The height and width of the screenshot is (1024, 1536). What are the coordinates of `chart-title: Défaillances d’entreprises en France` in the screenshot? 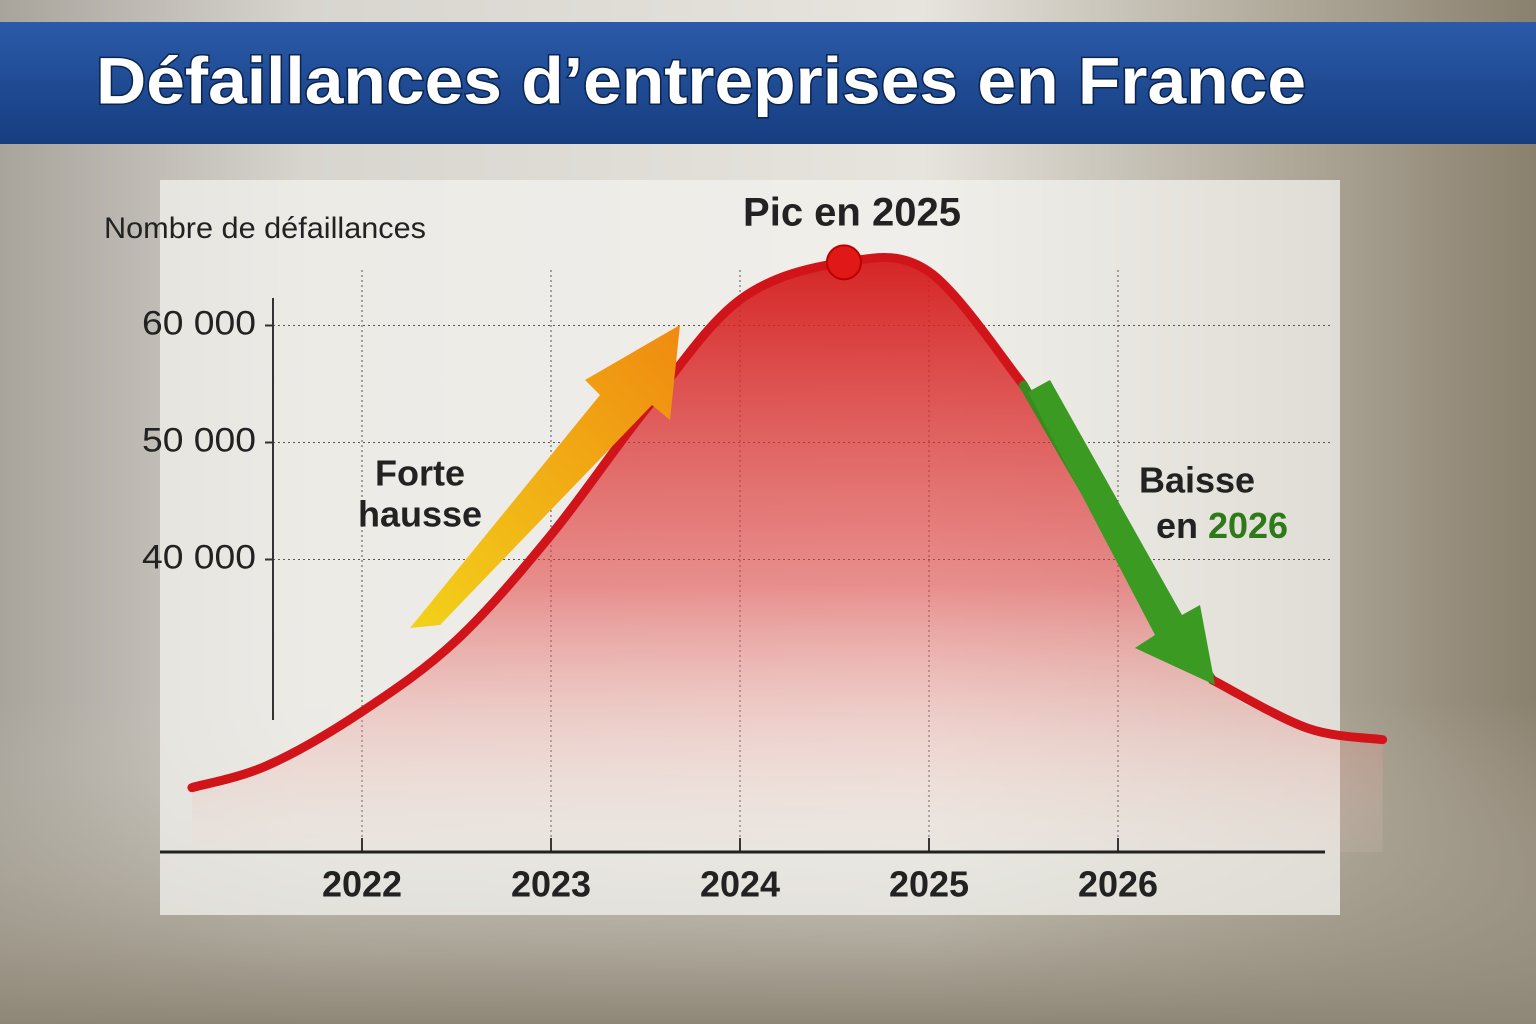 It's located at (701, 80).